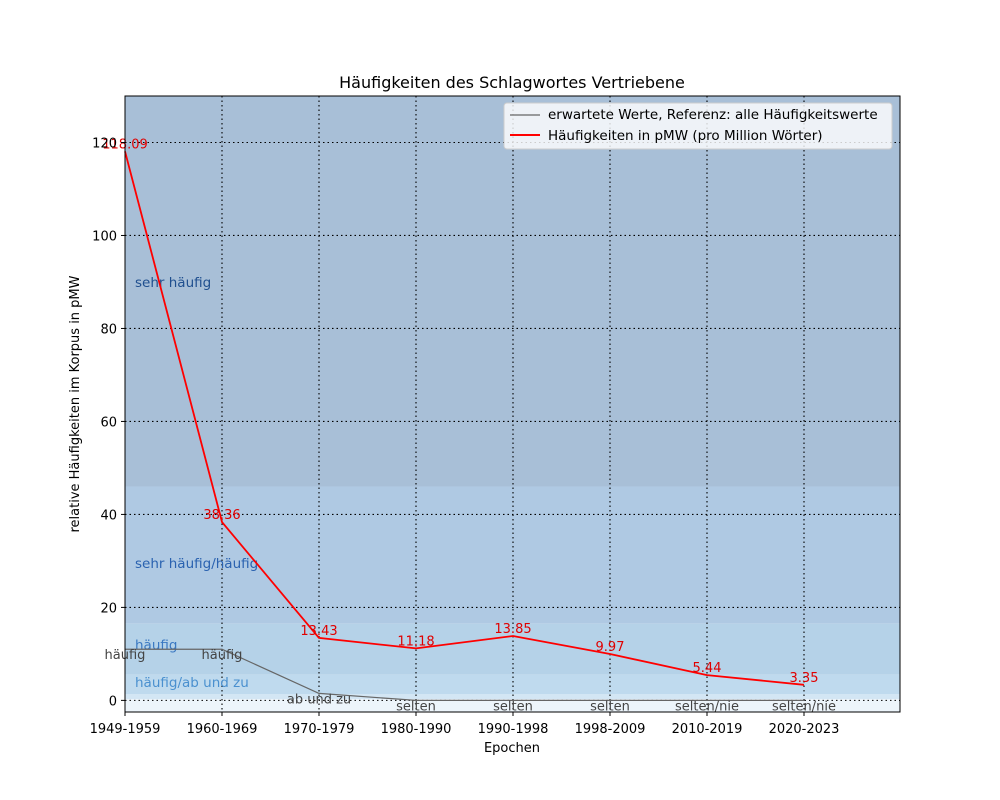  What do you see at coordinates (416, 706) in the screenshot?
I see `expected-label-3: selten` at bounding box center [416, 706].